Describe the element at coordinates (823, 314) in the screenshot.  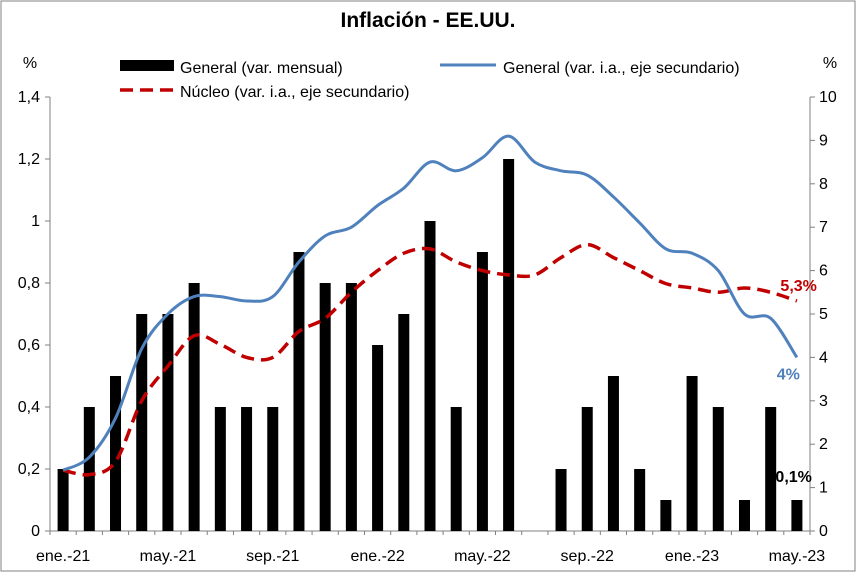
I see `right-axis-tick-label: 5` at that location.